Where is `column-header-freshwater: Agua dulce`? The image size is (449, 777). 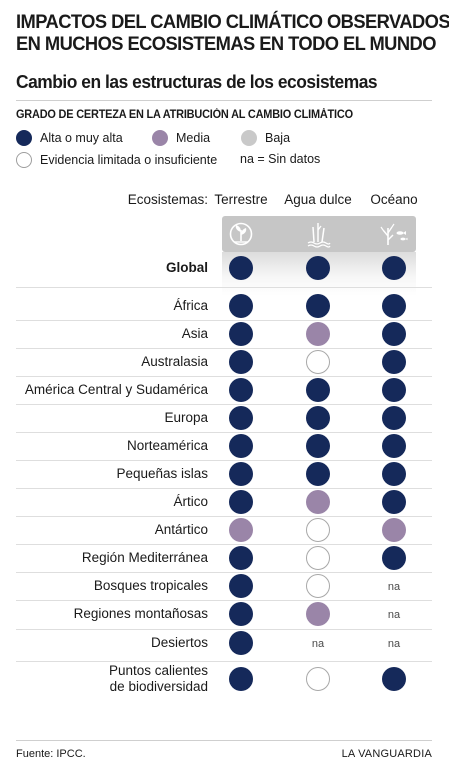 column-header-freshwater: Agua dulce is located at coordinates (318, 199).